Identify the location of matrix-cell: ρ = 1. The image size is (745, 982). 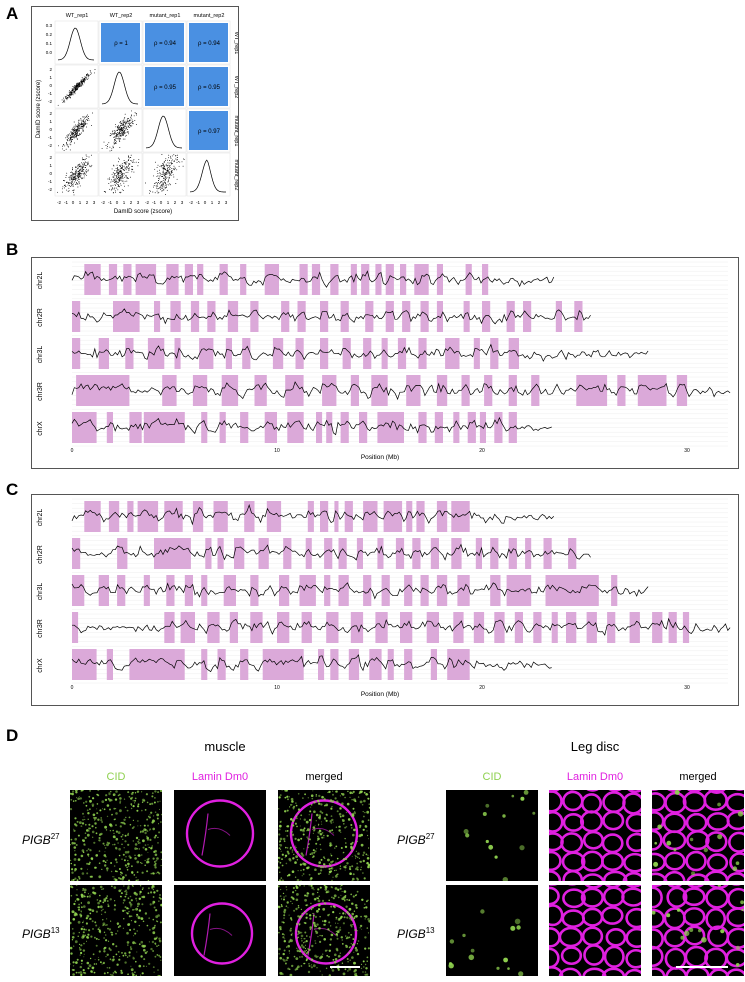
(120, 42).